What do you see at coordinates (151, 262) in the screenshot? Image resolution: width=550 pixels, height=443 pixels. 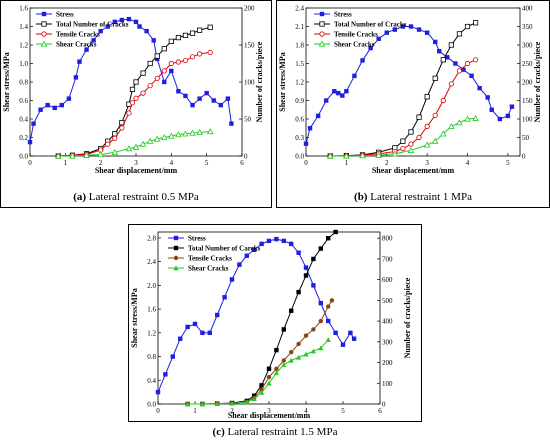 I see `y-tick-label-c-6: 2.4` at bounding box center [151, 262].